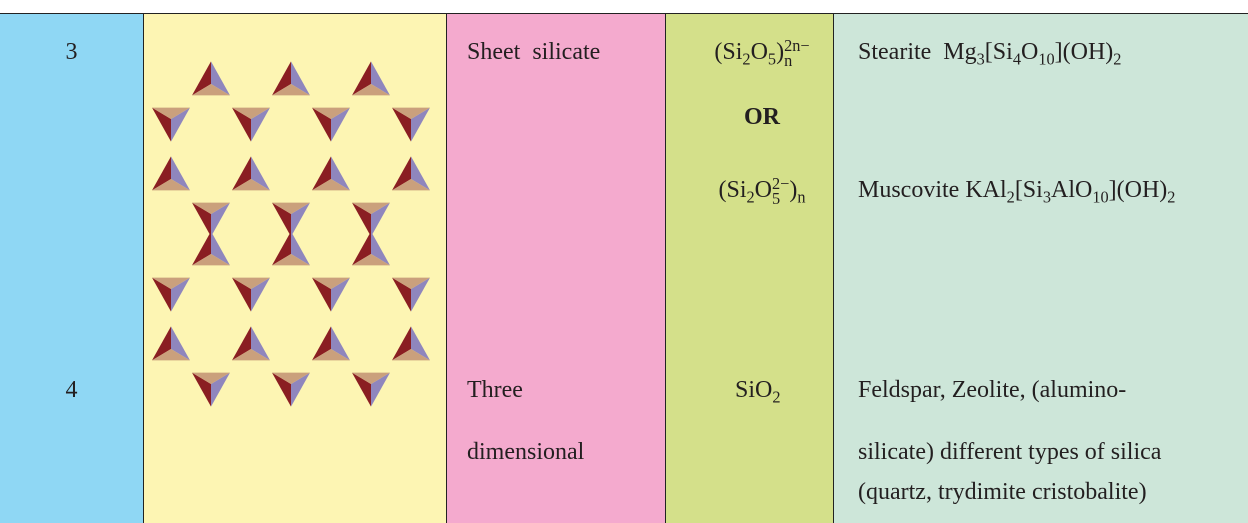 Image resolution: width=1248 pixels, height=523 pixels. Describe the element at coordinates (749, 268) in the screenshot. I see `column-formula` at that location.